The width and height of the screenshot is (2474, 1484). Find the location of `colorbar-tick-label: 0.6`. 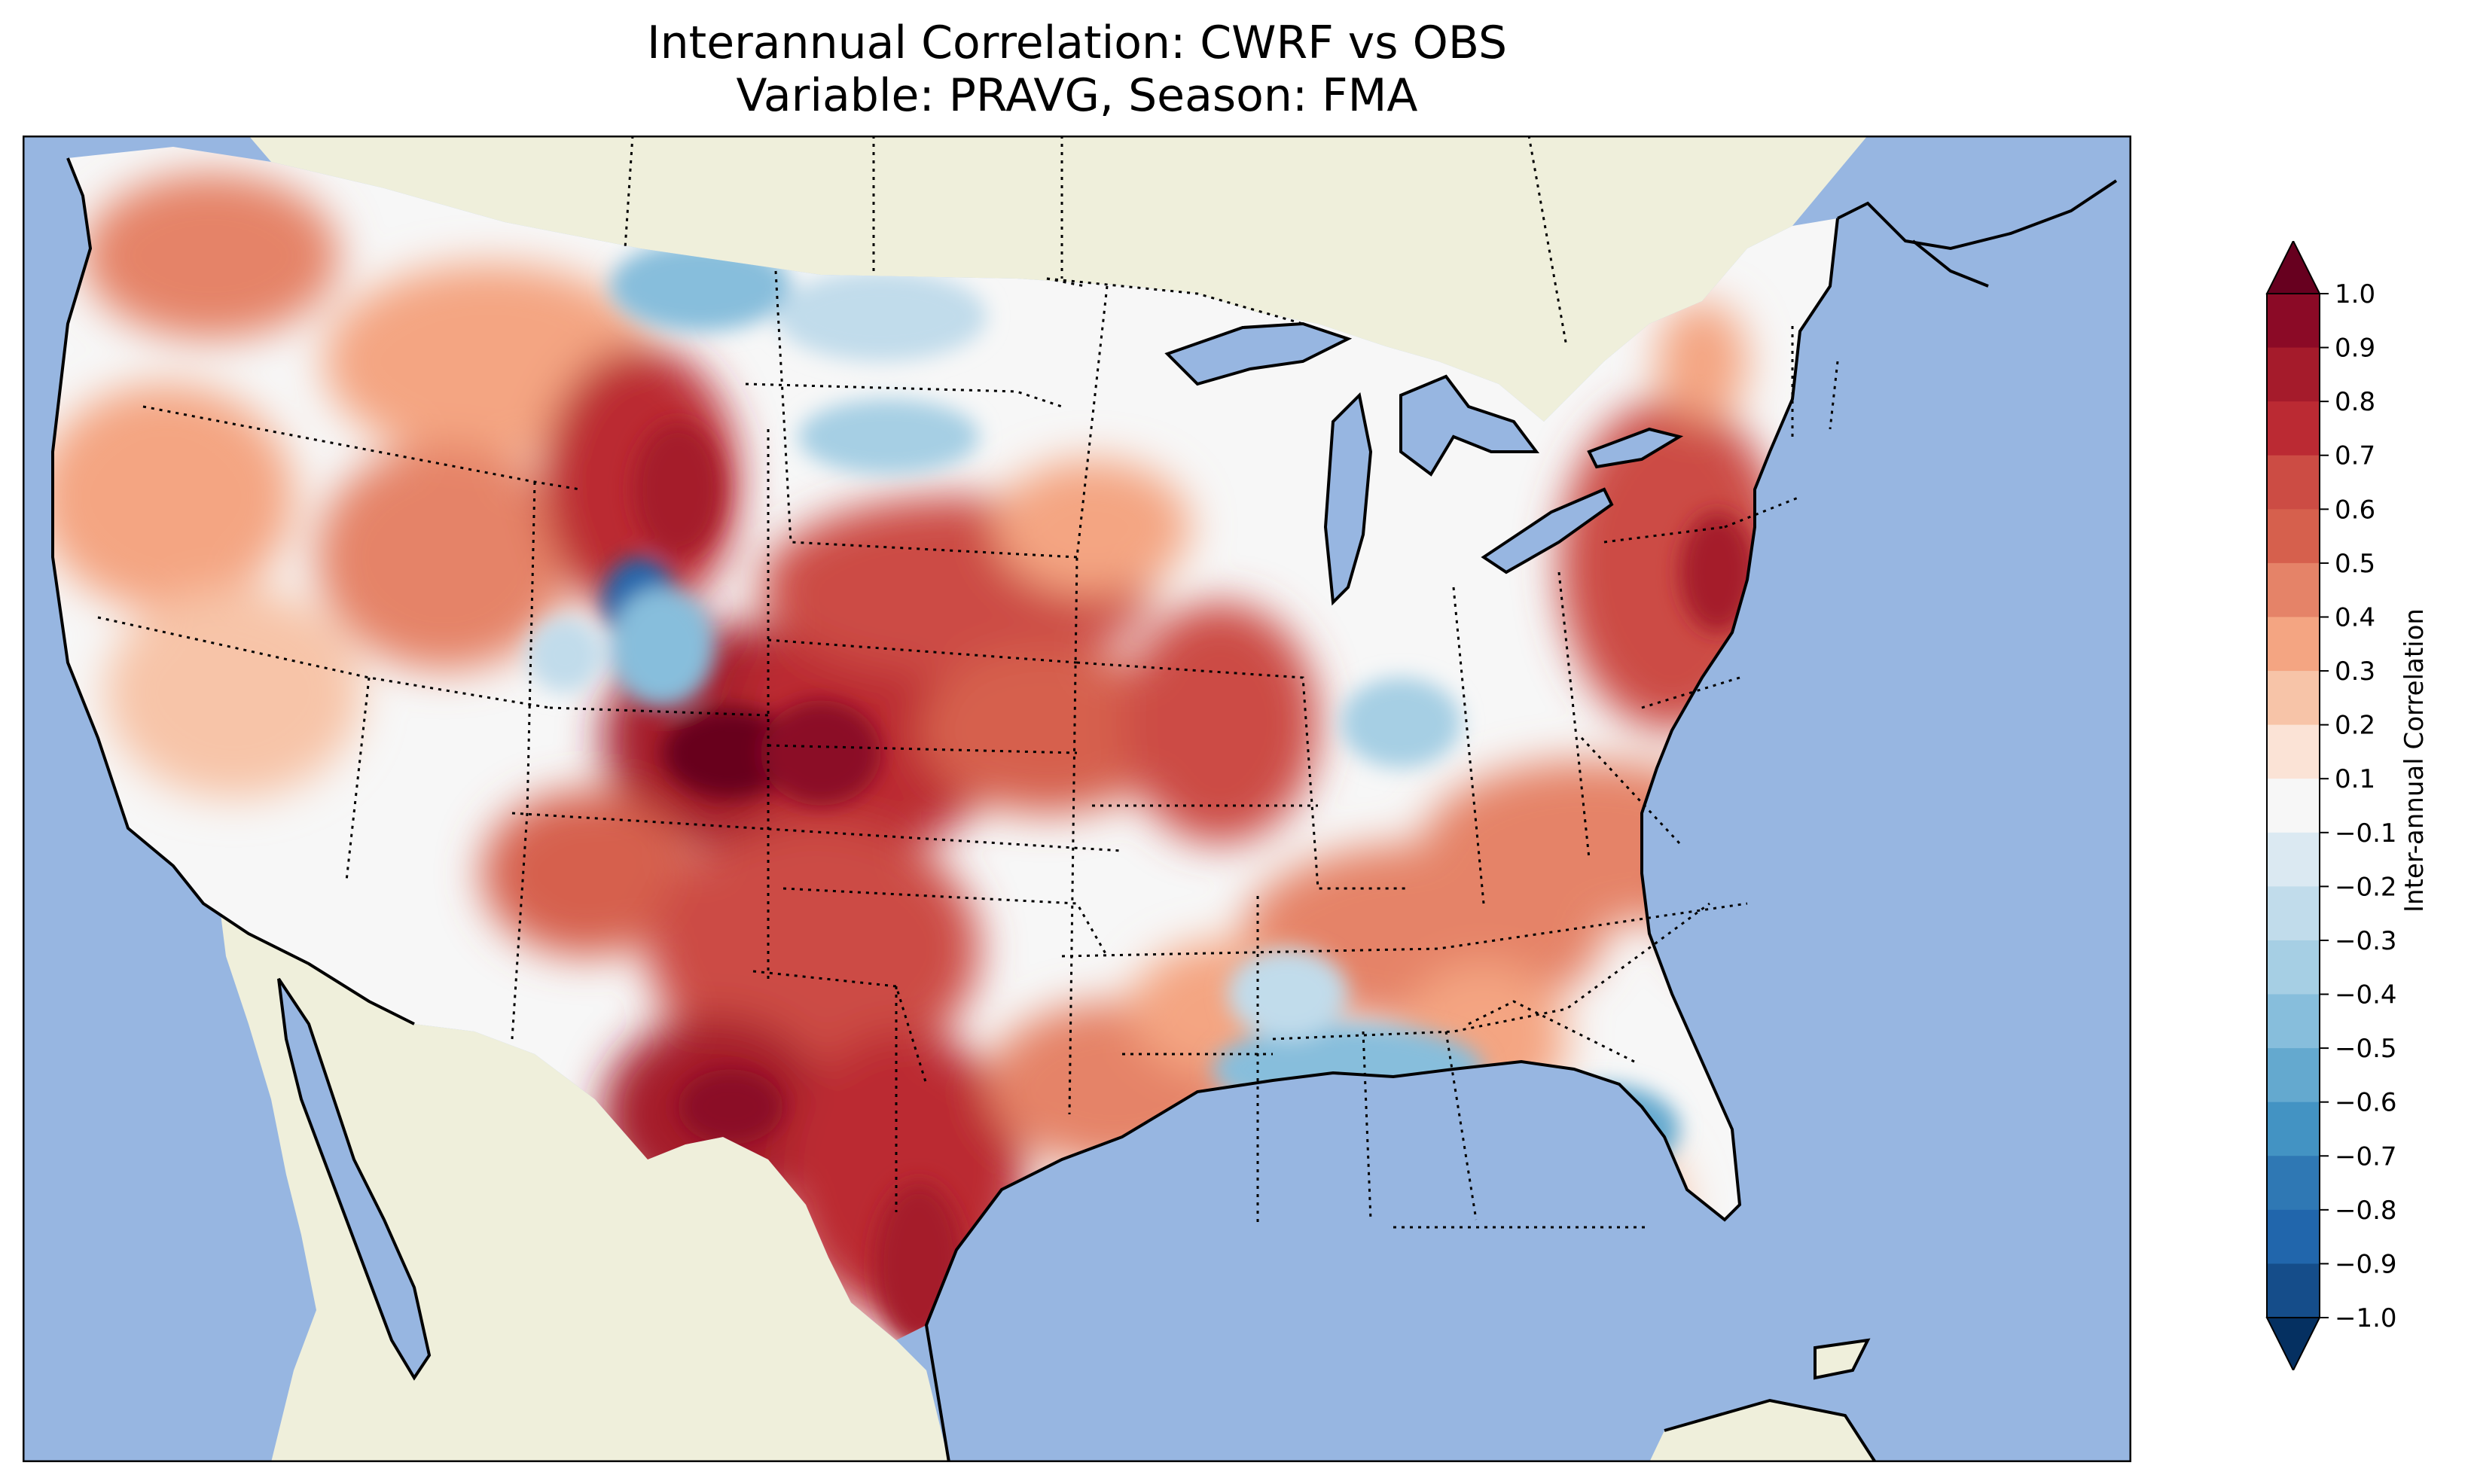

colorbar-tick-label: 0.6 is located at coordinates (2355, 510).